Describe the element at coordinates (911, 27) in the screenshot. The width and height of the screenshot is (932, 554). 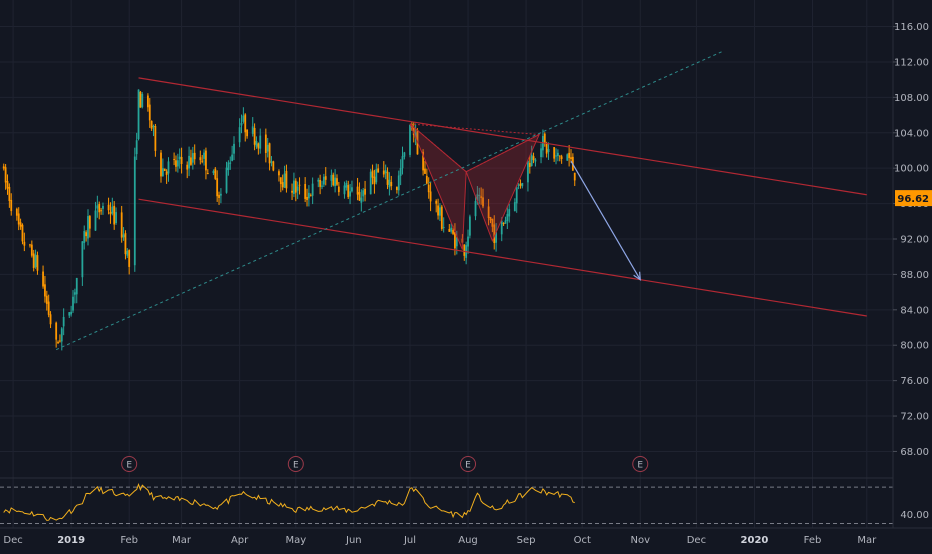
I see `price-tick-label: 116.00` at that location.